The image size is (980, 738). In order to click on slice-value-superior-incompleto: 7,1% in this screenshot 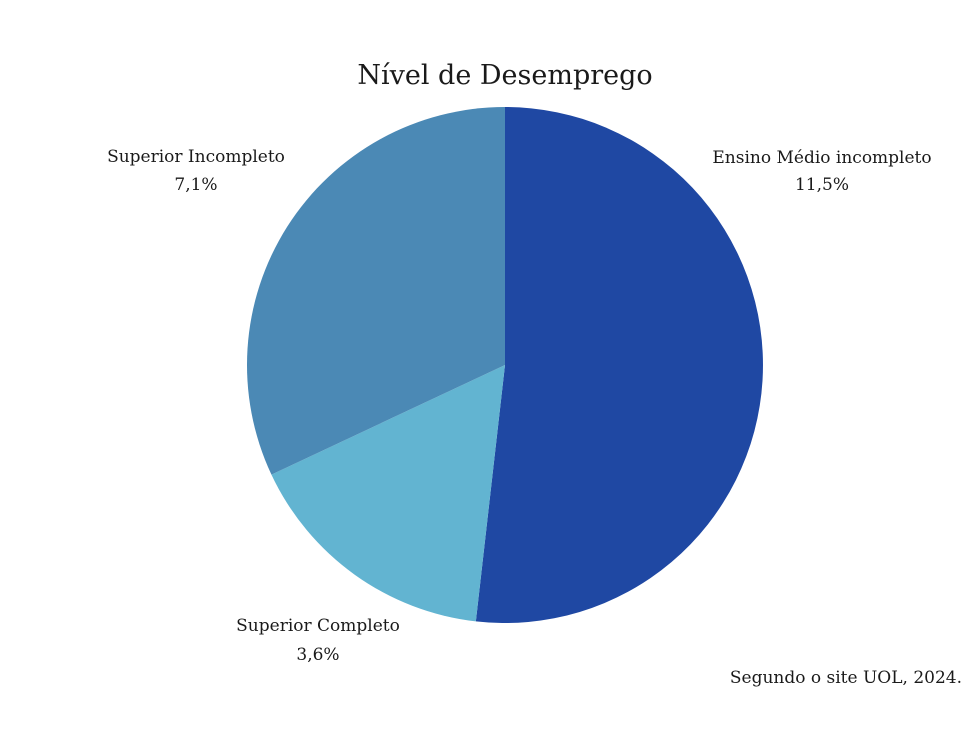, I will do `click(195, 185)`.